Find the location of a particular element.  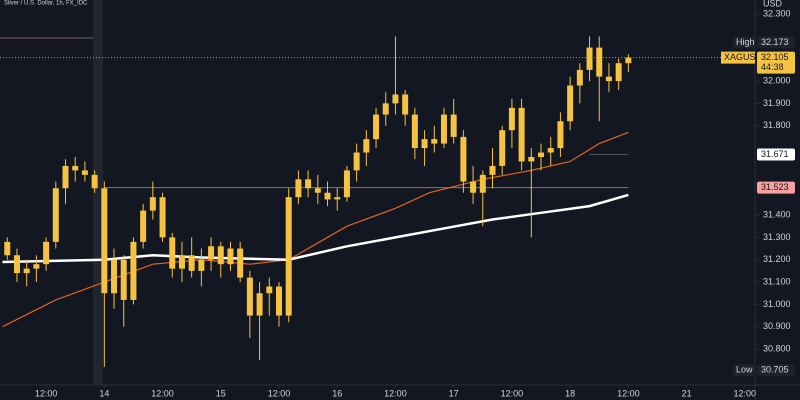

x-tick-label: 15 is located at coordinates (221, 393).